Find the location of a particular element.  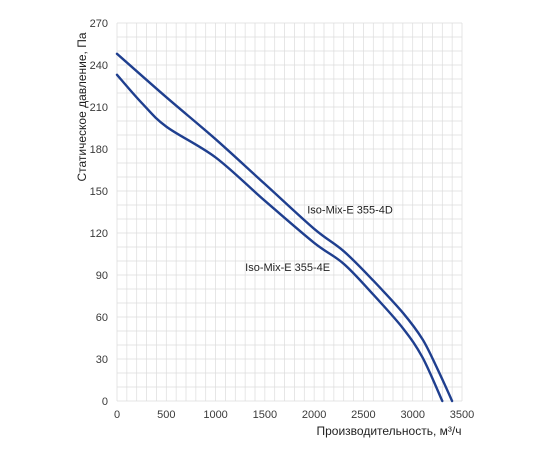

x-tick-label: 2500 is located at coordinates (363, 415).